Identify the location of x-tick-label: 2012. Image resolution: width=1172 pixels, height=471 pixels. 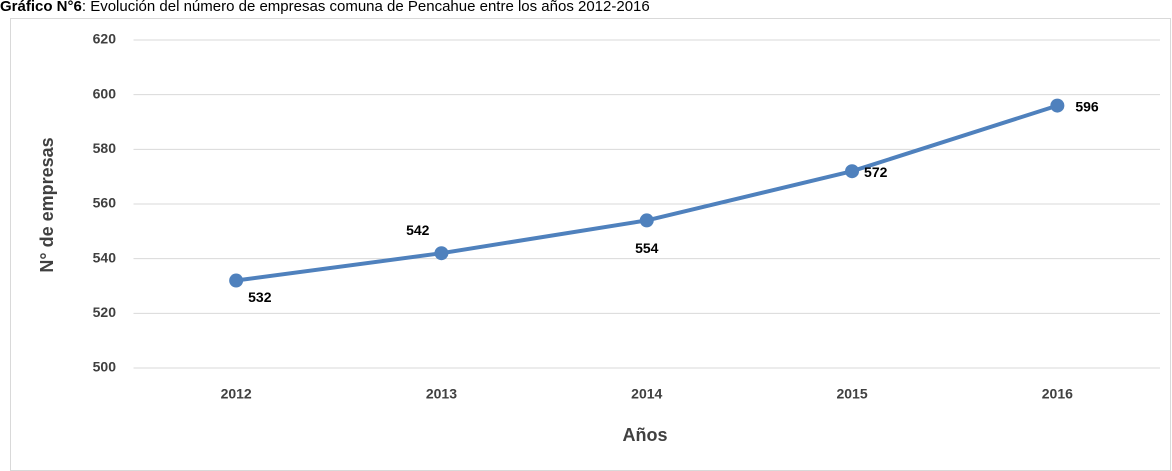
(236, 394).